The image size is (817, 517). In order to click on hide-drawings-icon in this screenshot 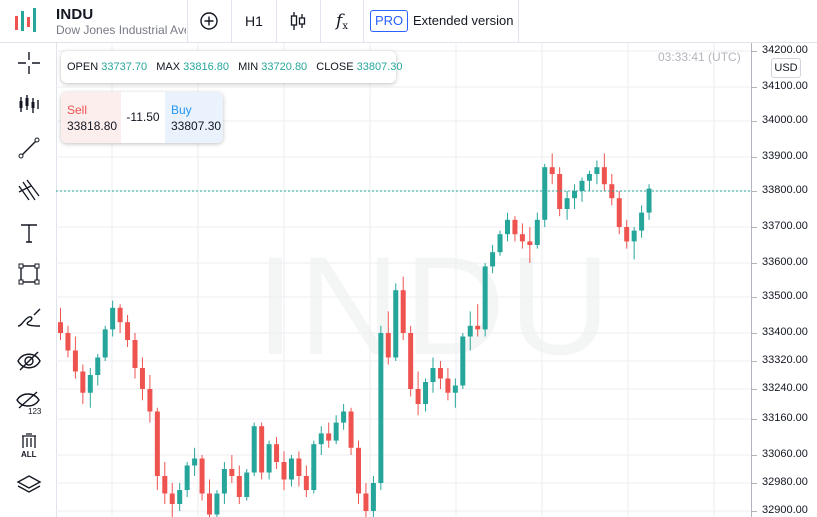, I will do `click(29, 361)`.